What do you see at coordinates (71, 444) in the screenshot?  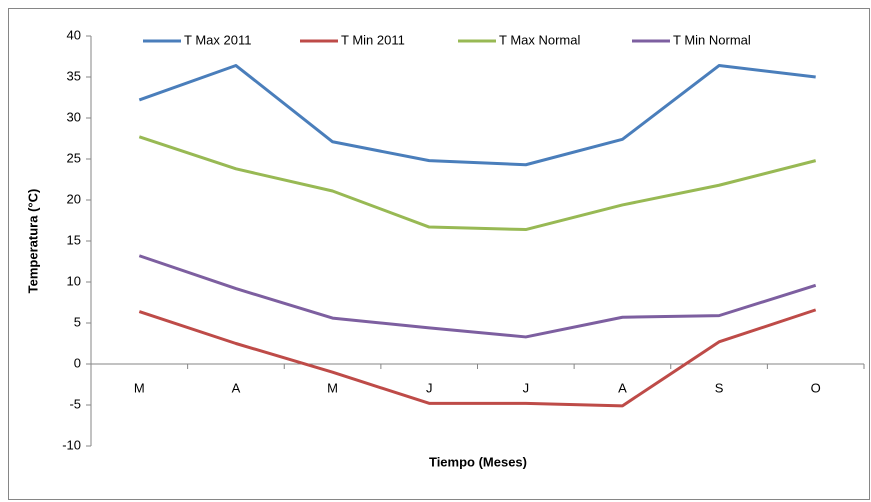 I see `y-tick-label: -10` at bounding box center [71, 444].